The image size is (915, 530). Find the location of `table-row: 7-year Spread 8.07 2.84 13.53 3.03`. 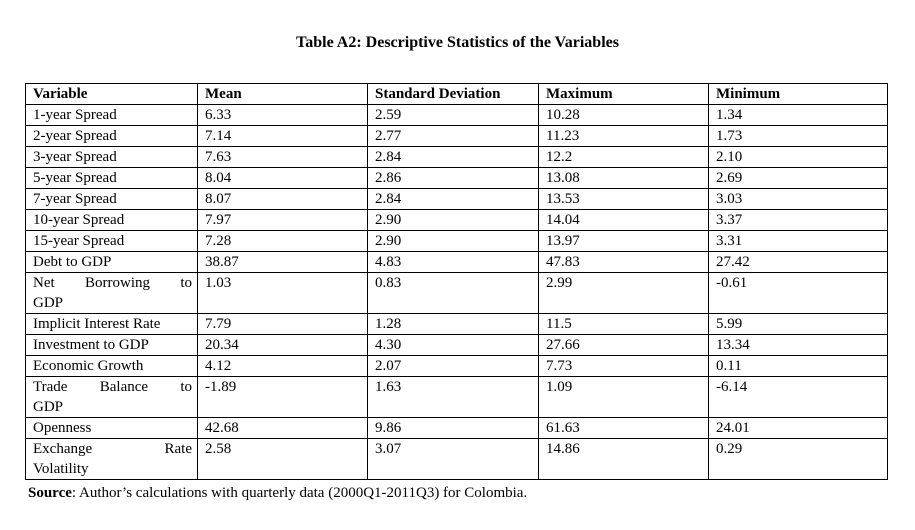

table-row: 7-year Spread 8.07 2.84 13.53 3.03 is located at coordinates (456, 199).